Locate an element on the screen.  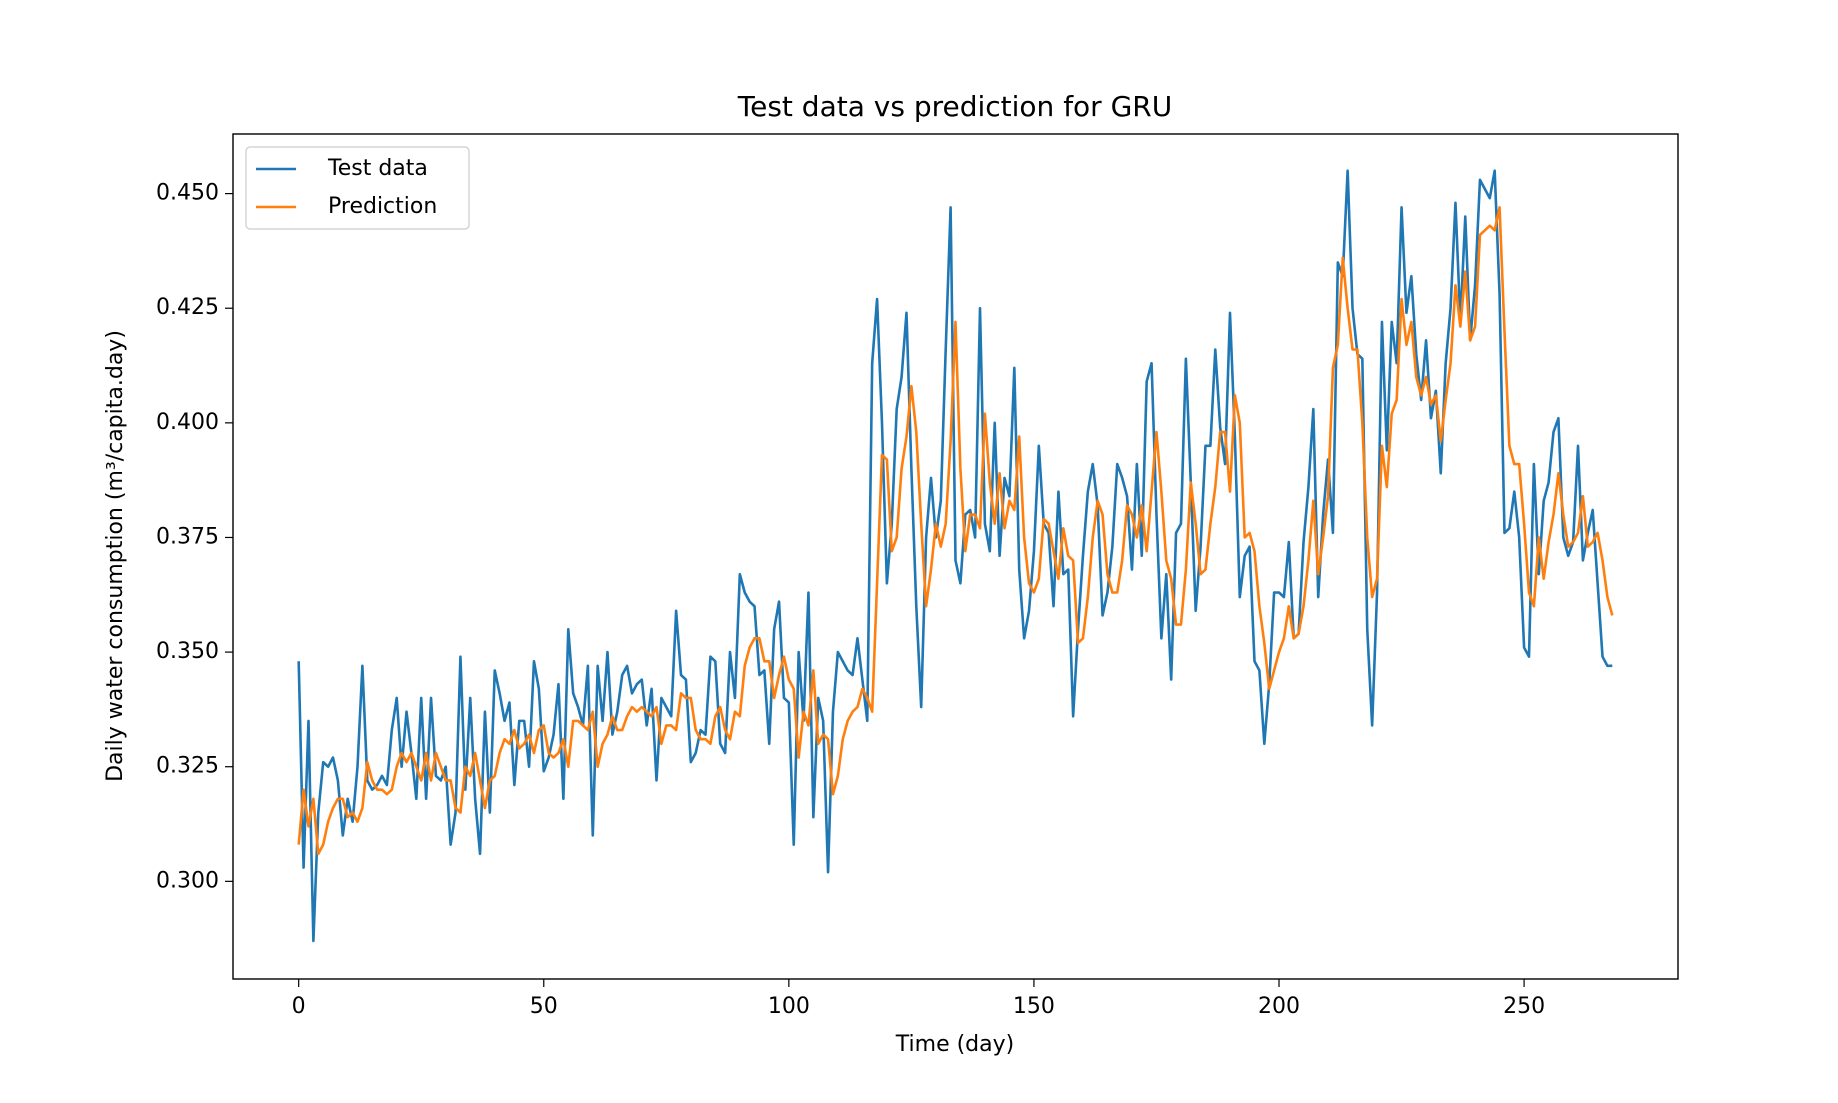
x-tick-label: 200 is located at coordinates (1279, 1006).